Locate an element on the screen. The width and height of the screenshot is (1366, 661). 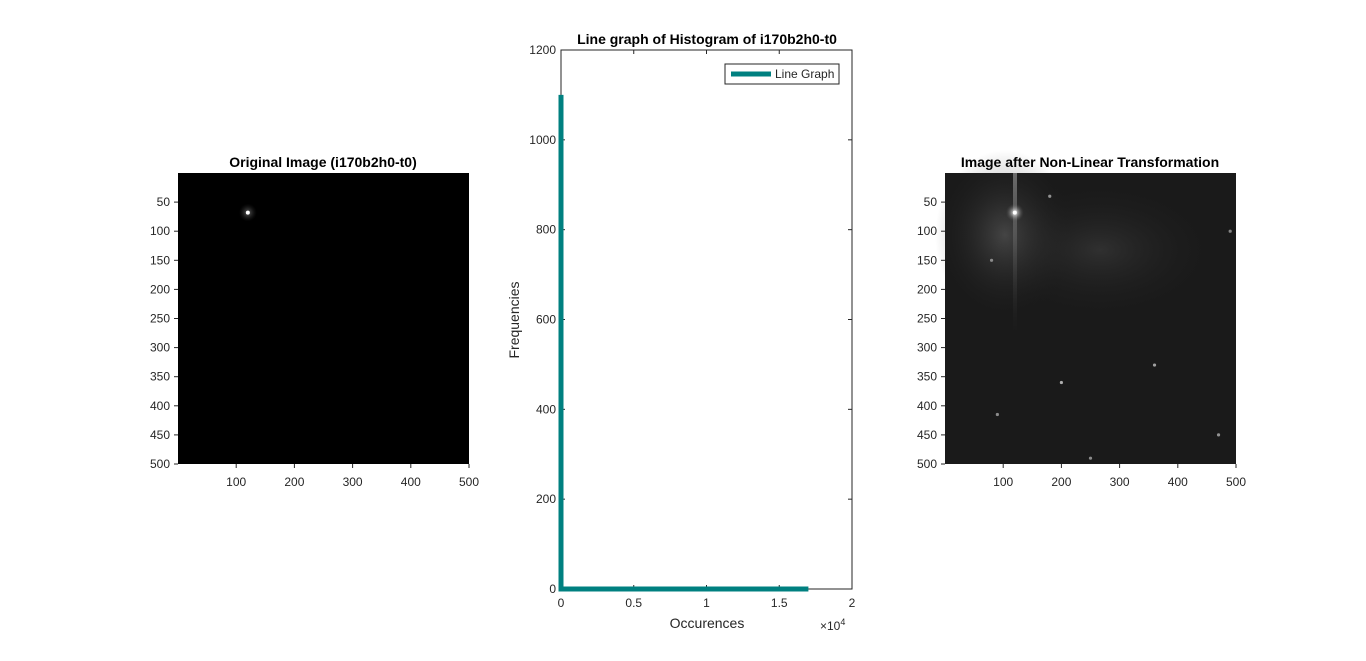
transformed-image-y-ticks: 50 100 150 200 250 300 350 400 450 500 is located at coordinates (931, 333).